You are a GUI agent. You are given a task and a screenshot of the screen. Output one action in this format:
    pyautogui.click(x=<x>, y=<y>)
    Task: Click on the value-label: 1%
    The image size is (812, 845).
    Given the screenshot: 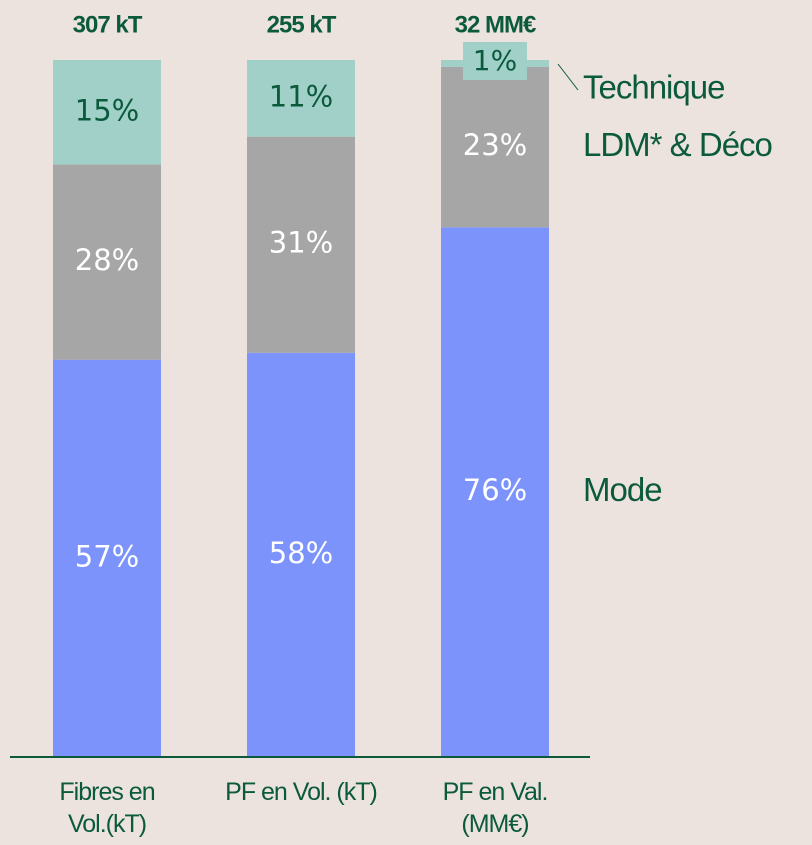 What is the action you would take?
    pyautogui.click(x=495, y=60)
    